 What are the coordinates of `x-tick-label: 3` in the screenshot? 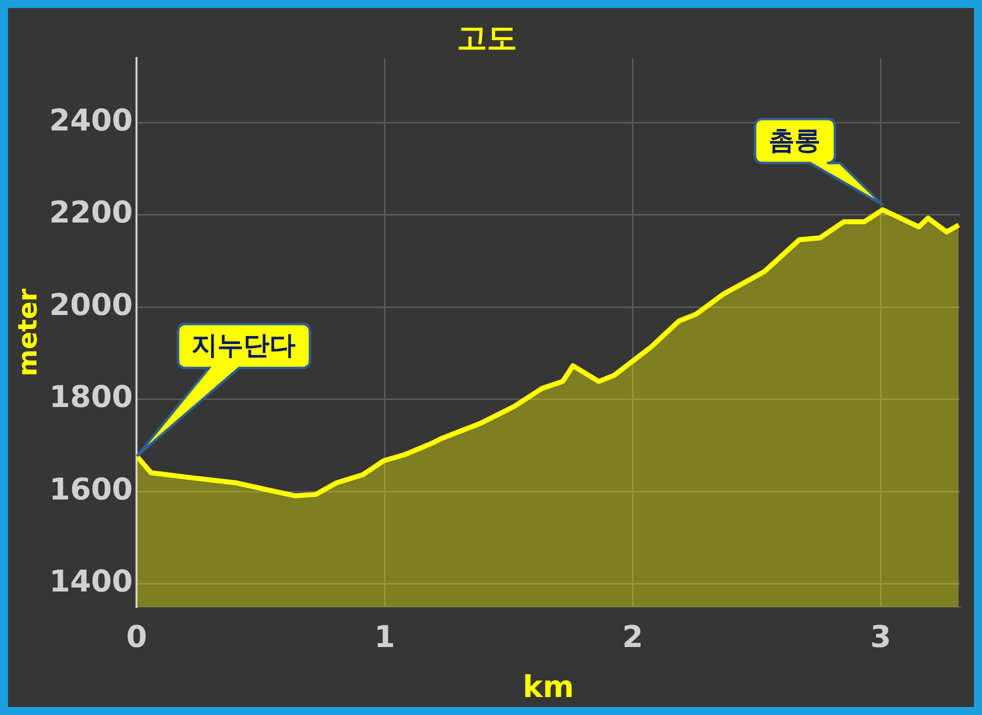 It's located at (881, 637).